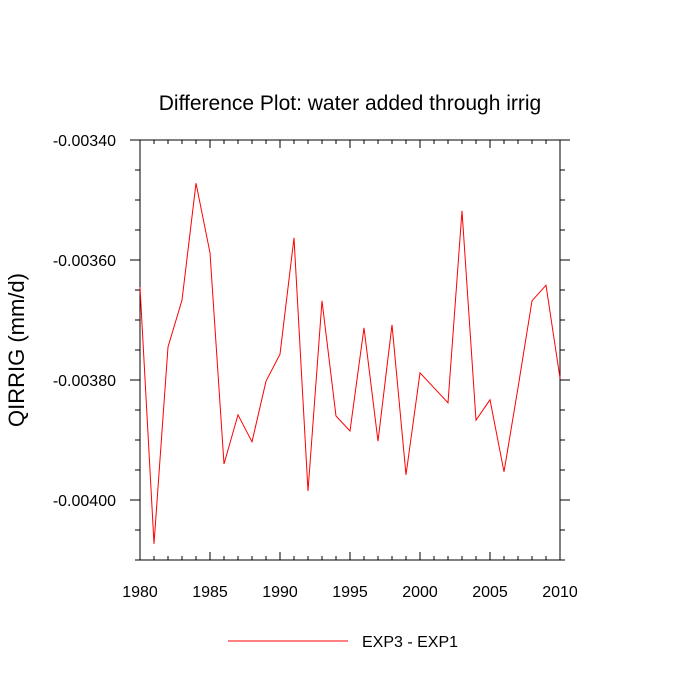  What do you see at coordinates (420, 592) in the screenshot?
I see `x-tick-label: 2000` at bounding box center [420, 592].